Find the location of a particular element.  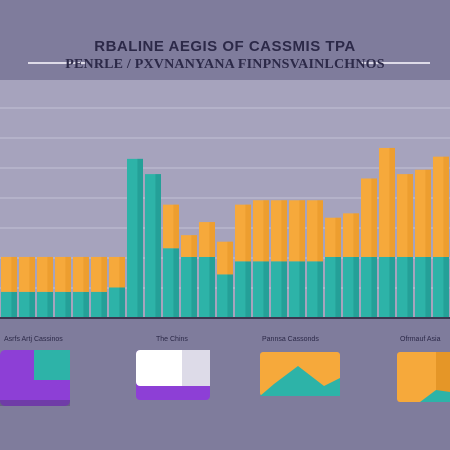

title-rule-right is located at coordinates (395, 63).